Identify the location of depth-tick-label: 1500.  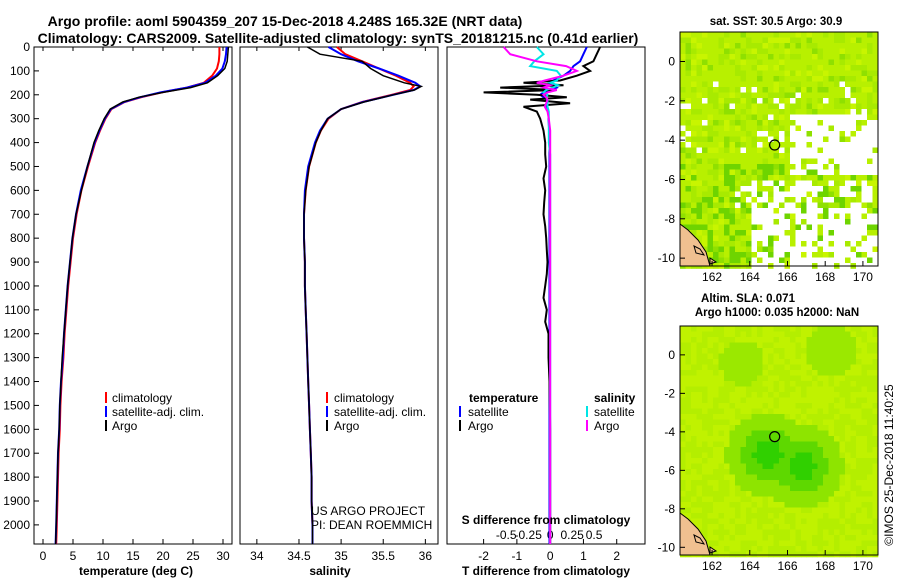
(16, 405).